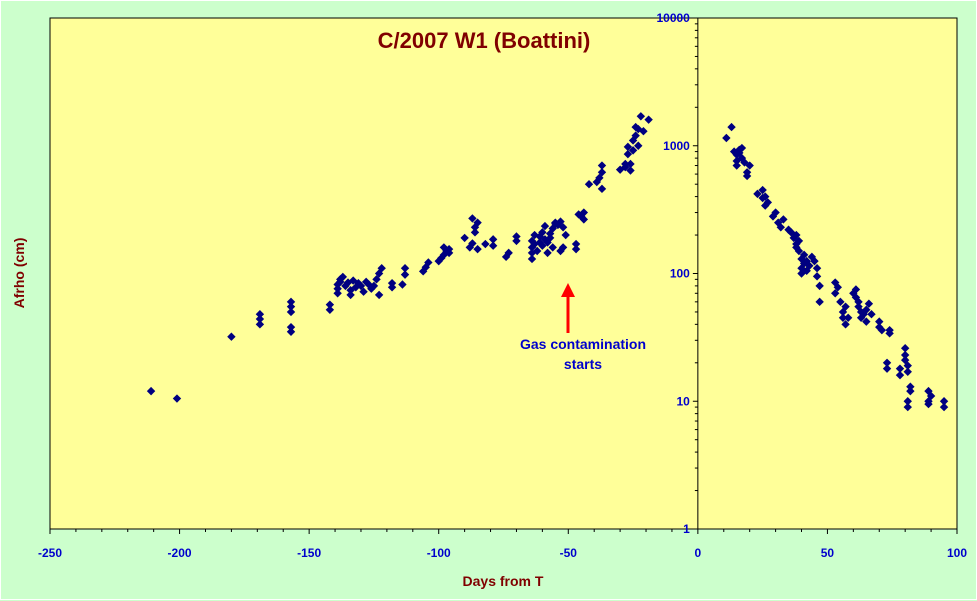 The width and height of the screenshot is (977, 601). I want to click on x-axis-title: Days from T, so click(503, 581).